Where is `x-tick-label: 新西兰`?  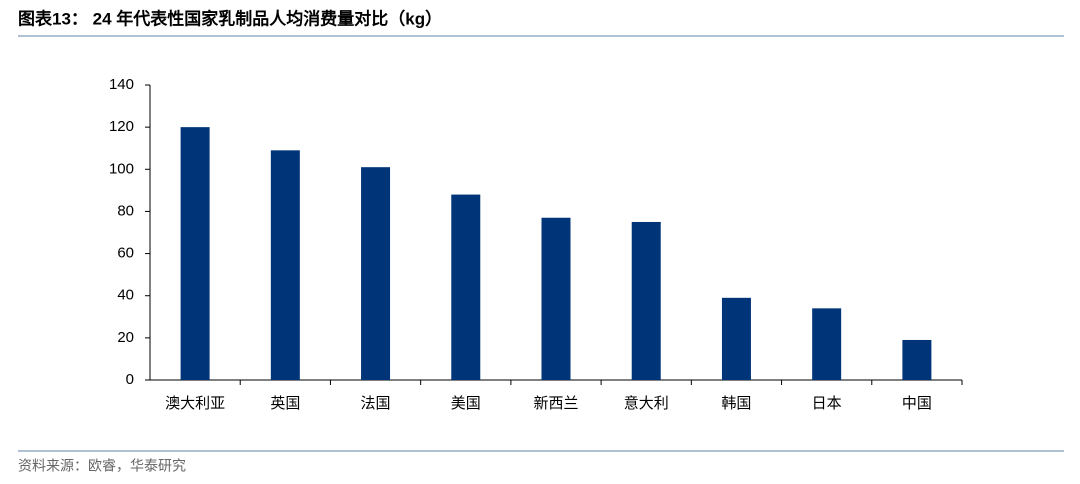 x-tick-label: 新西兰 is located at coordinates (555, 403).